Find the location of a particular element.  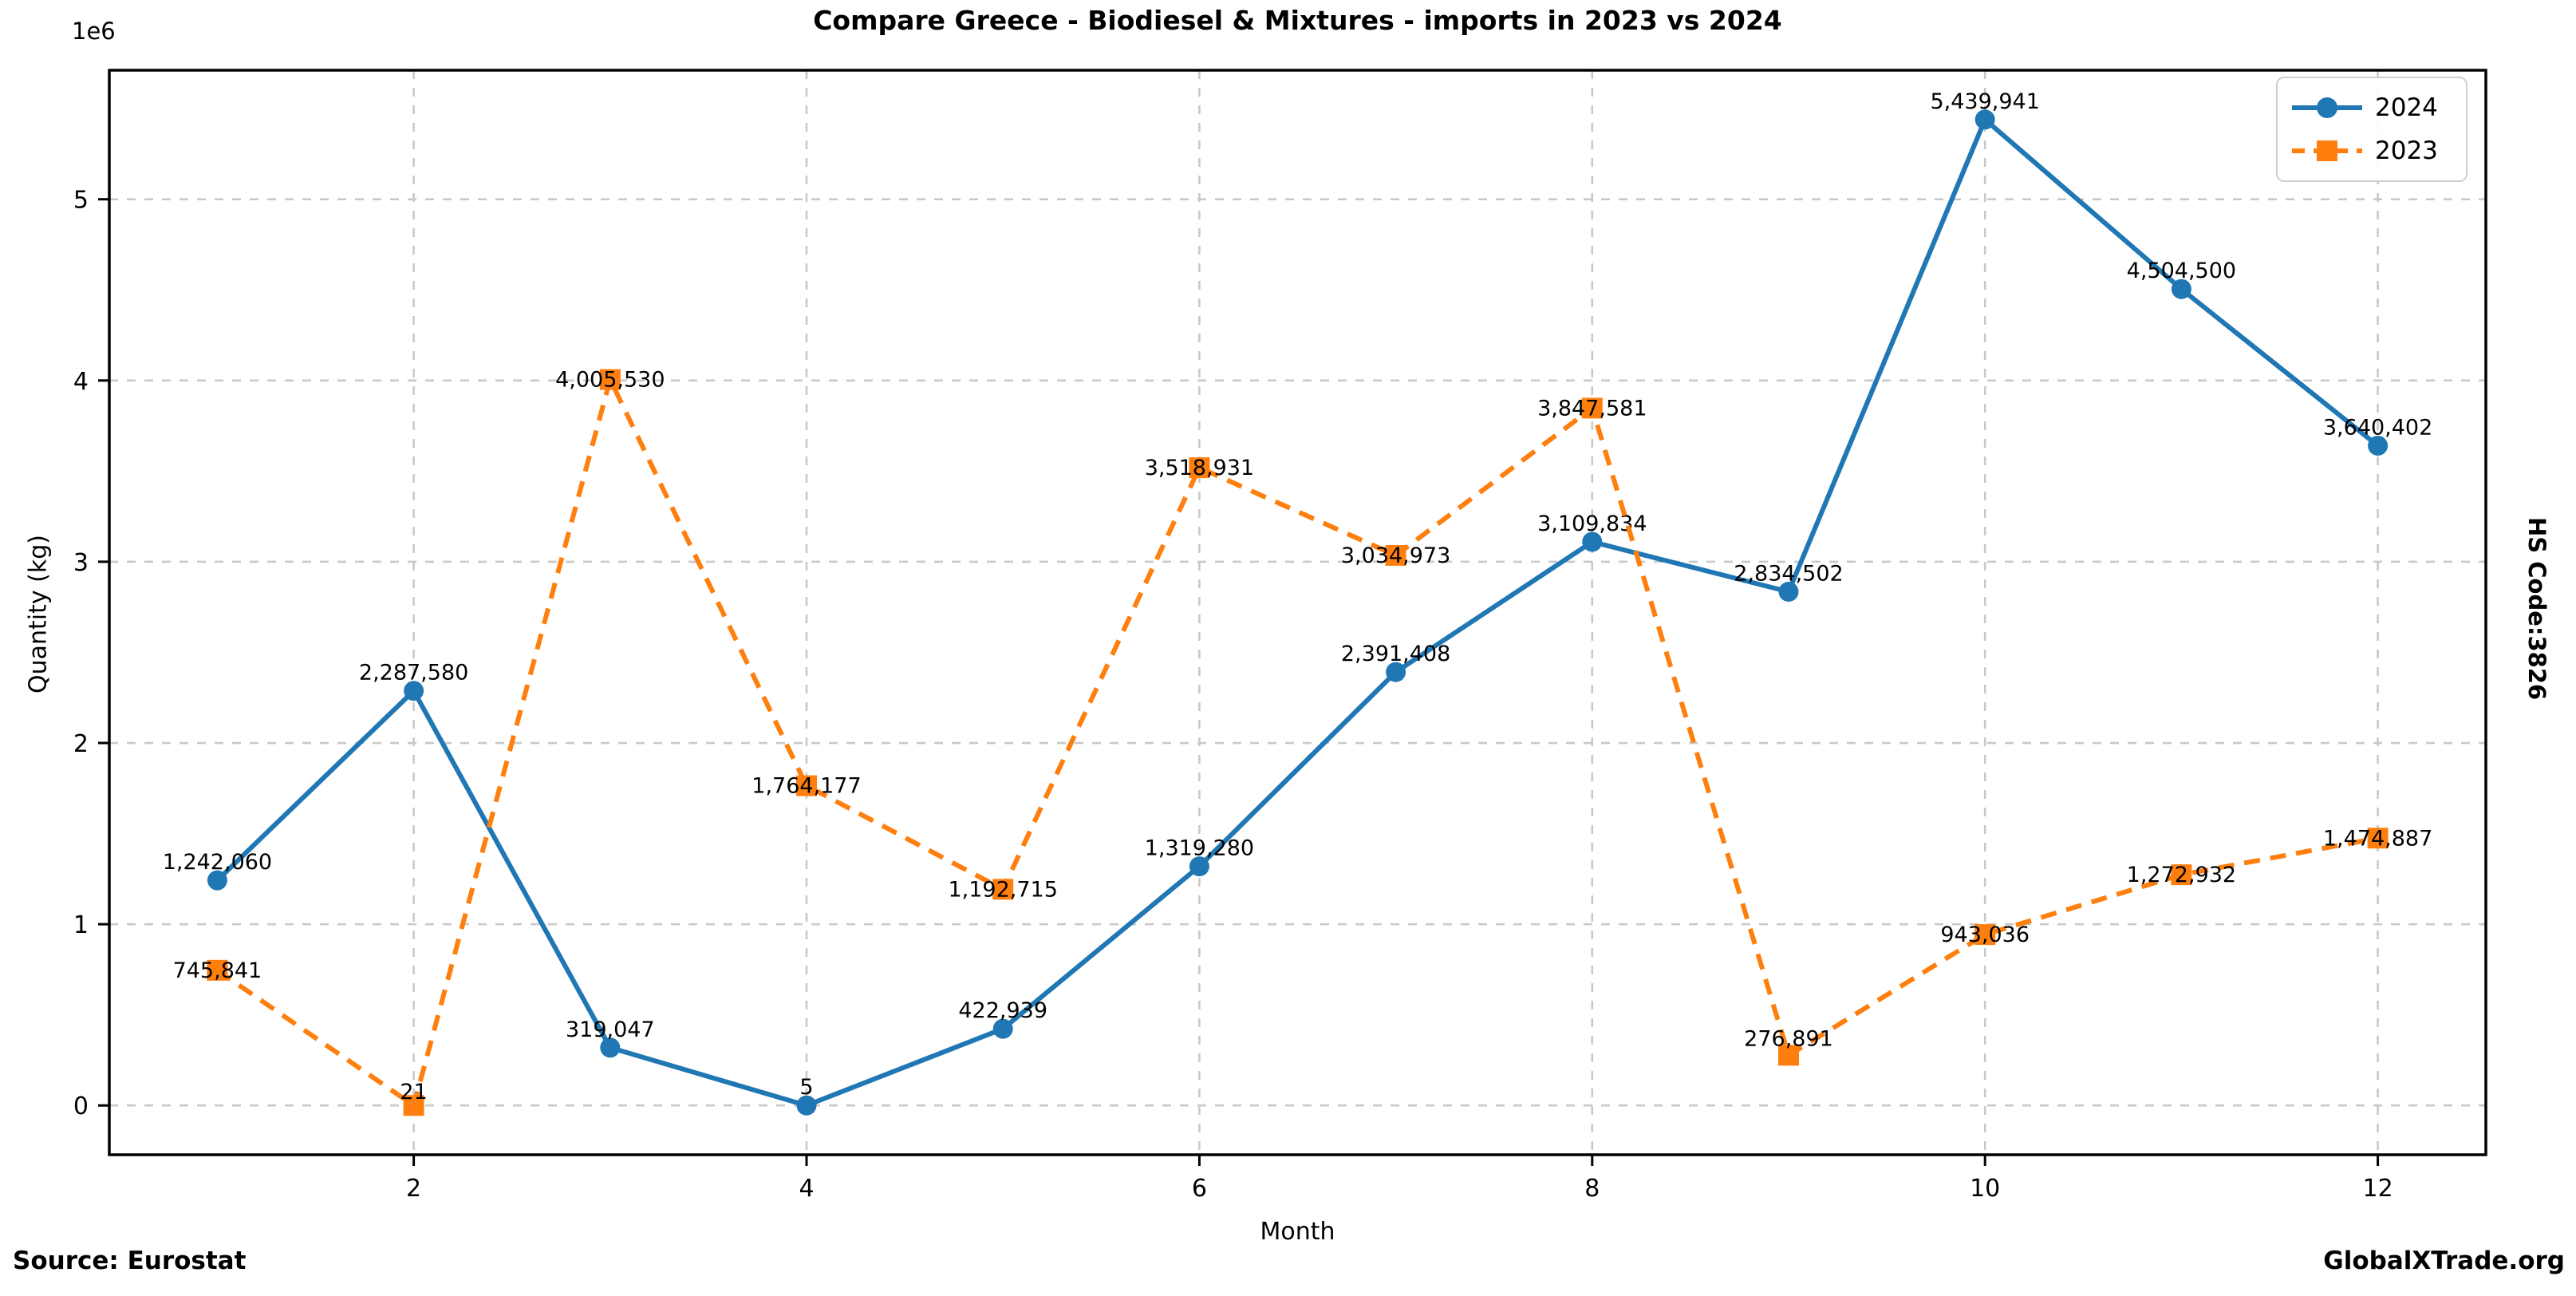

y-tick-label: 2 is located at coordinates (81, 744).